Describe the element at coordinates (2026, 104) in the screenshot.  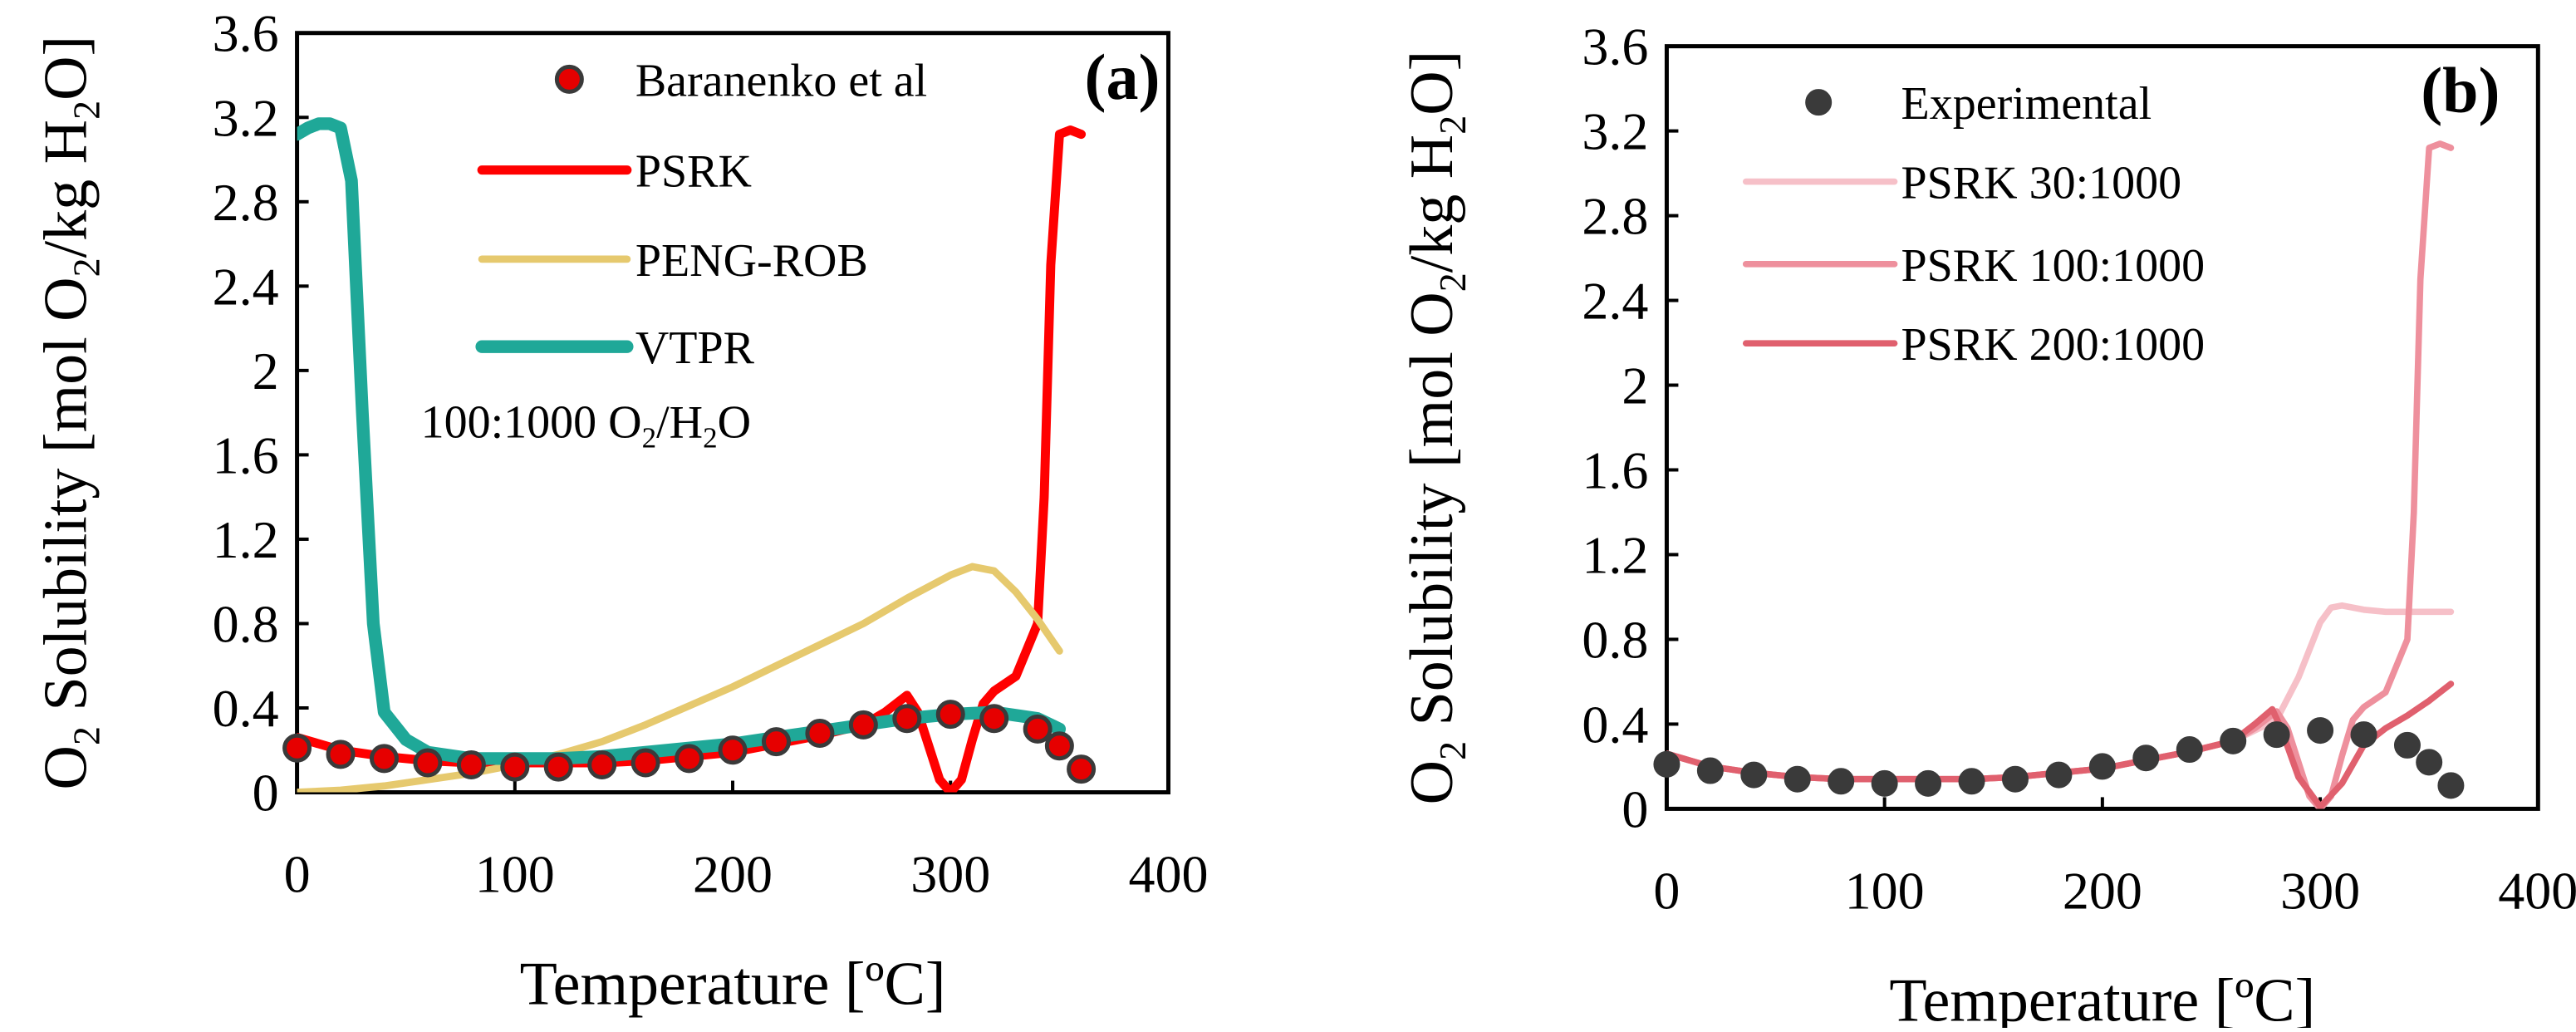
I see `legend-label: Experimental` at that location.